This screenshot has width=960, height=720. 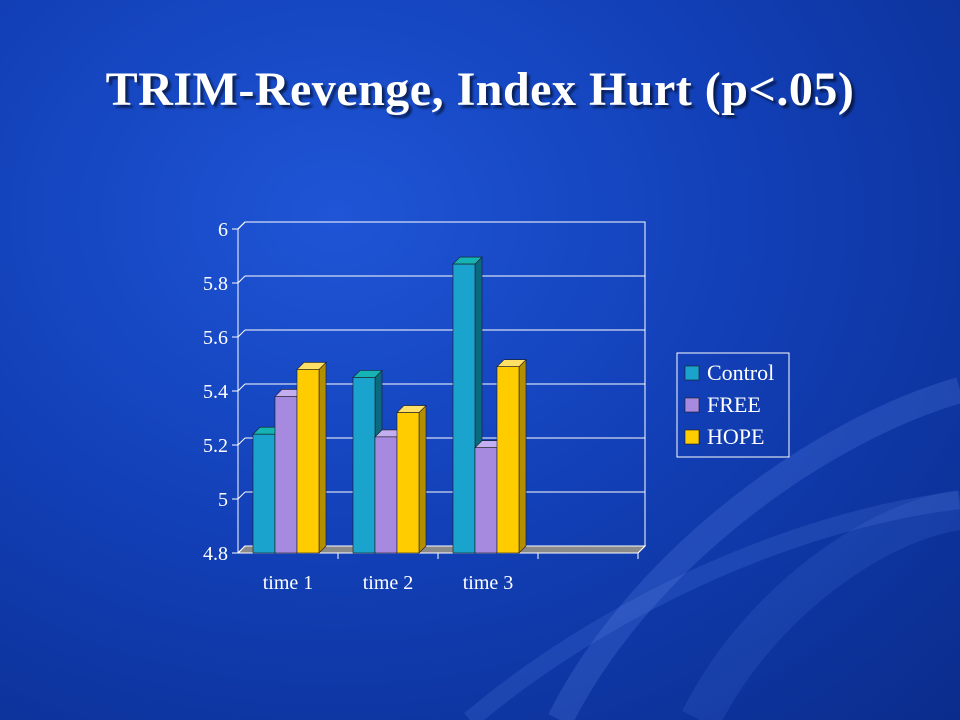 What do you see at coordinates (215, 284) in the screenshot?
I see `y-tick-label: 5.8` at bounding box center [215, 284].